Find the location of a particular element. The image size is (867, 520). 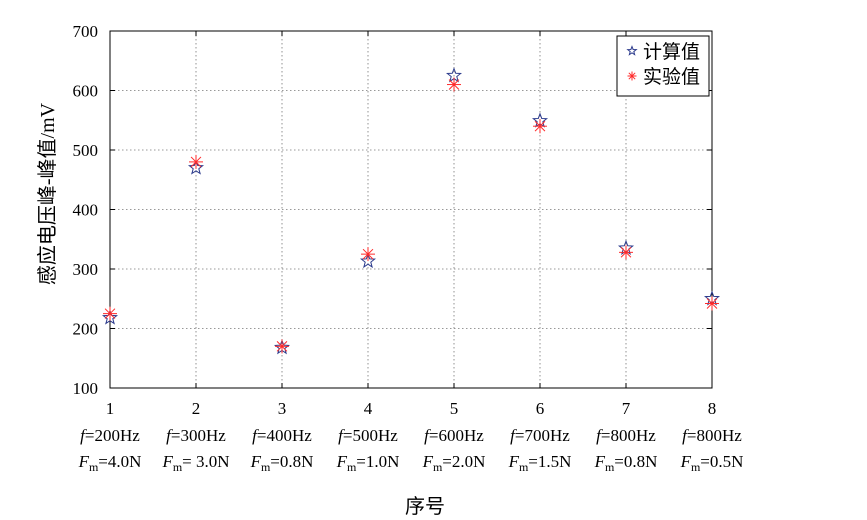

y-tick-label: 200 is located at coordinates (86, 329).